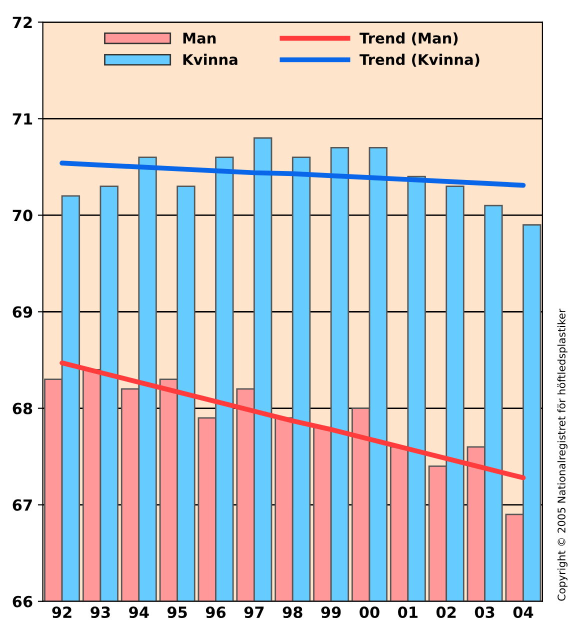 The image size is (571, 633). Describe the element at coordinates (292, 612) in the screenshot. I see `x-tick-label: 98` at that location.